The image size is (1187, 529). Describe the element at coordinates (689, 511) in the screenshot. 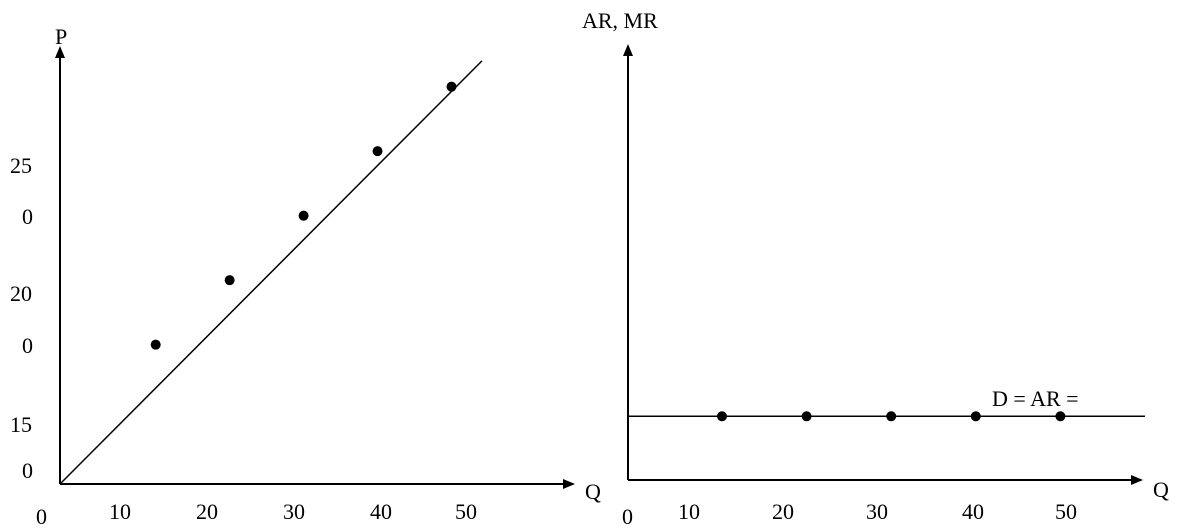

I see `right-x-tick-label: 10` at that location.